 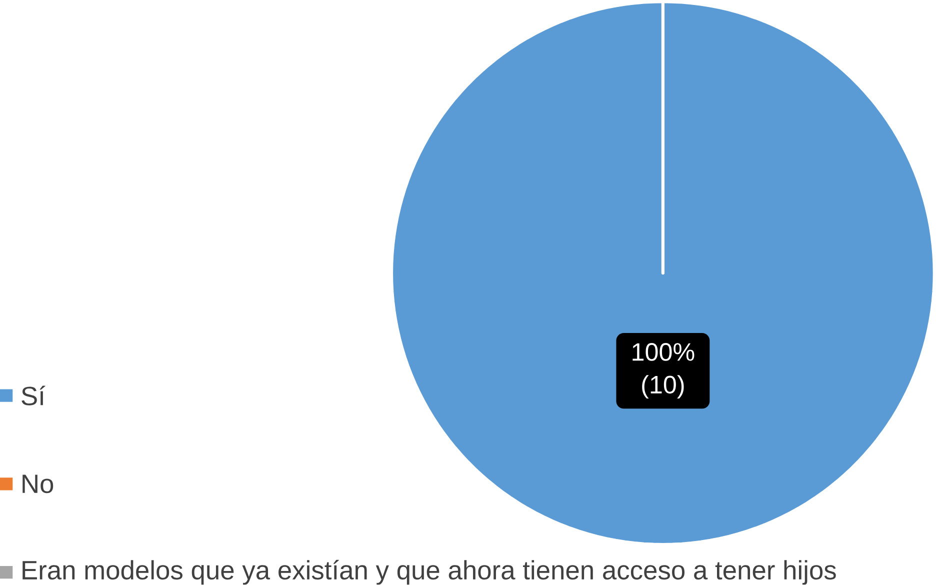 I want to click on data-label: 100% (10), so click(x=663, y=371).